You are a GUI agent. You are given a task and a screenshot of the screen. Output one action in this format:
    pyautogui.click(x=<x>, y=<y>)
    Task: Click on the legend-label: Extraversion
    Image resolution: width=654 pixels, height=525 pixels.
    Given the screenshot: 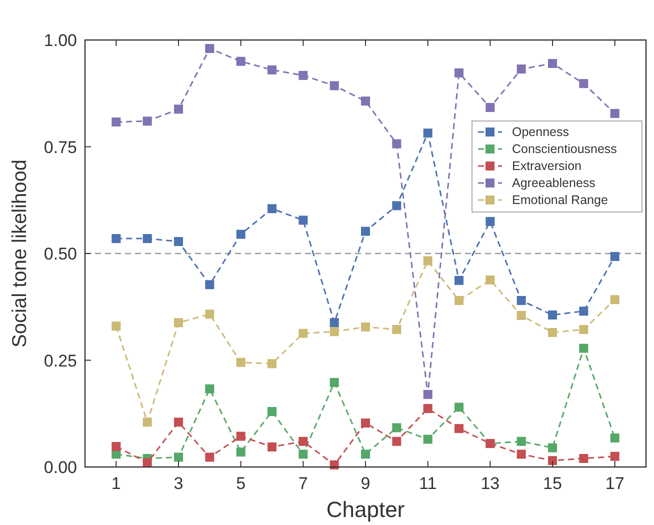 What is the action you would take?
    pyautogui.click(x=547, y=166)
    